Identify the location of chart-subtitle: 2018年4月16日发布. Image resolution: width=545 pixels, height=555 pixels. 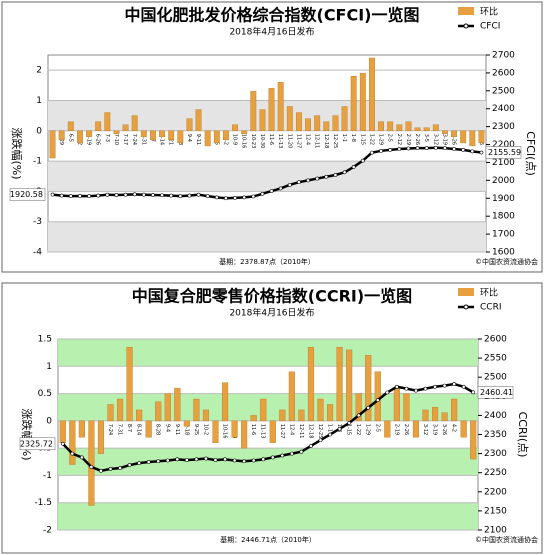
(271, 32).